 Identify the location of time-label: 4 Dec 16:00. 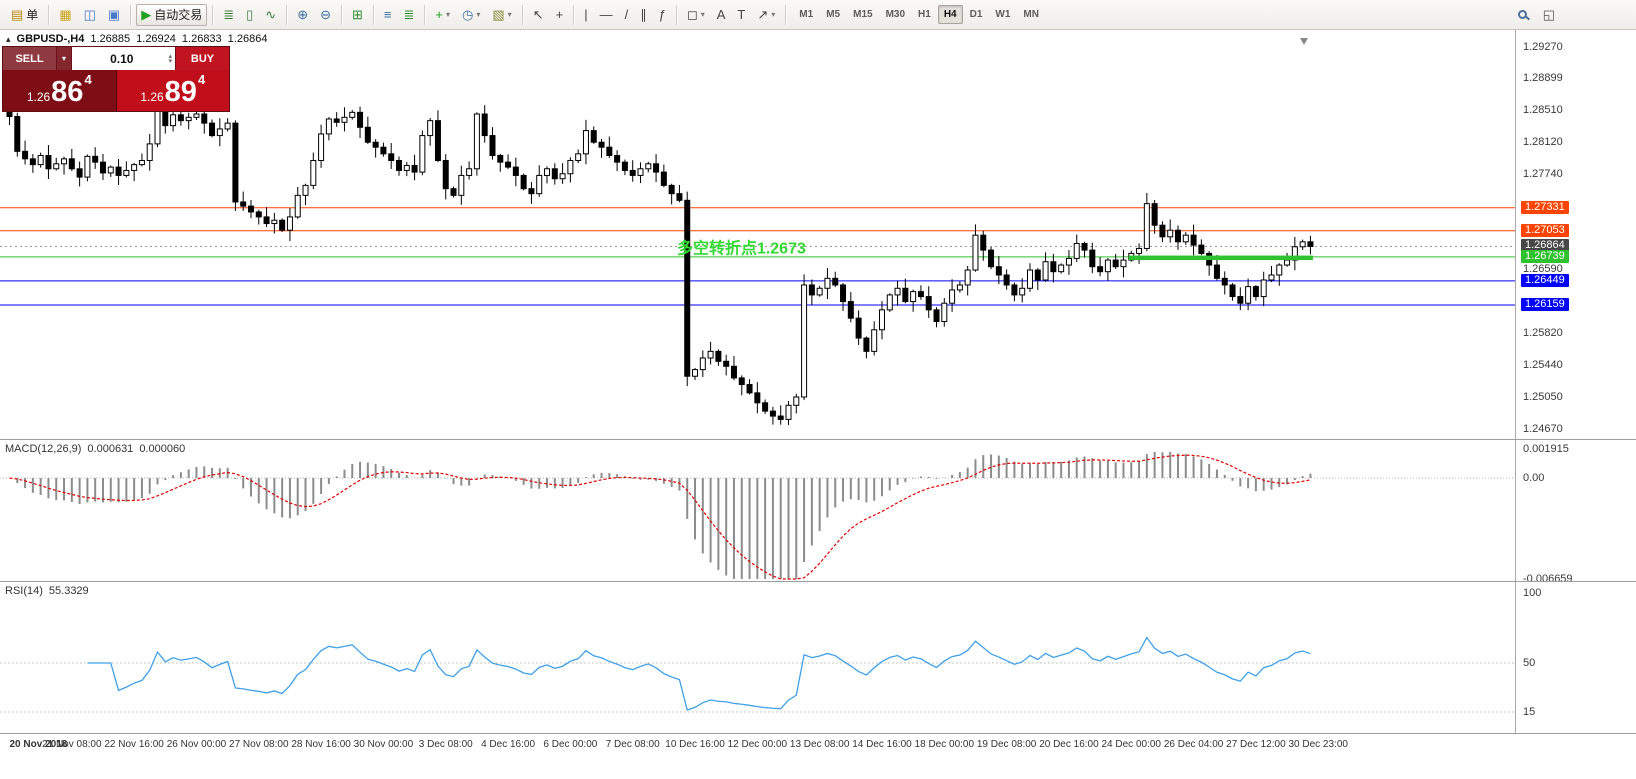
(508, 744).